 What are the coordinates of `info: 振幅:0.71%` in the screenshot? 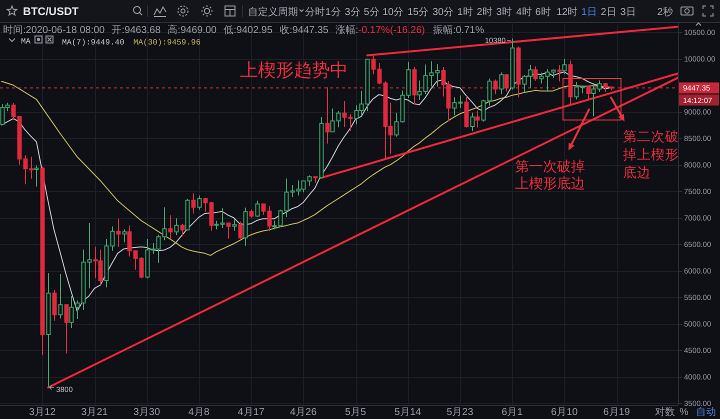 It's located at (458, 30).